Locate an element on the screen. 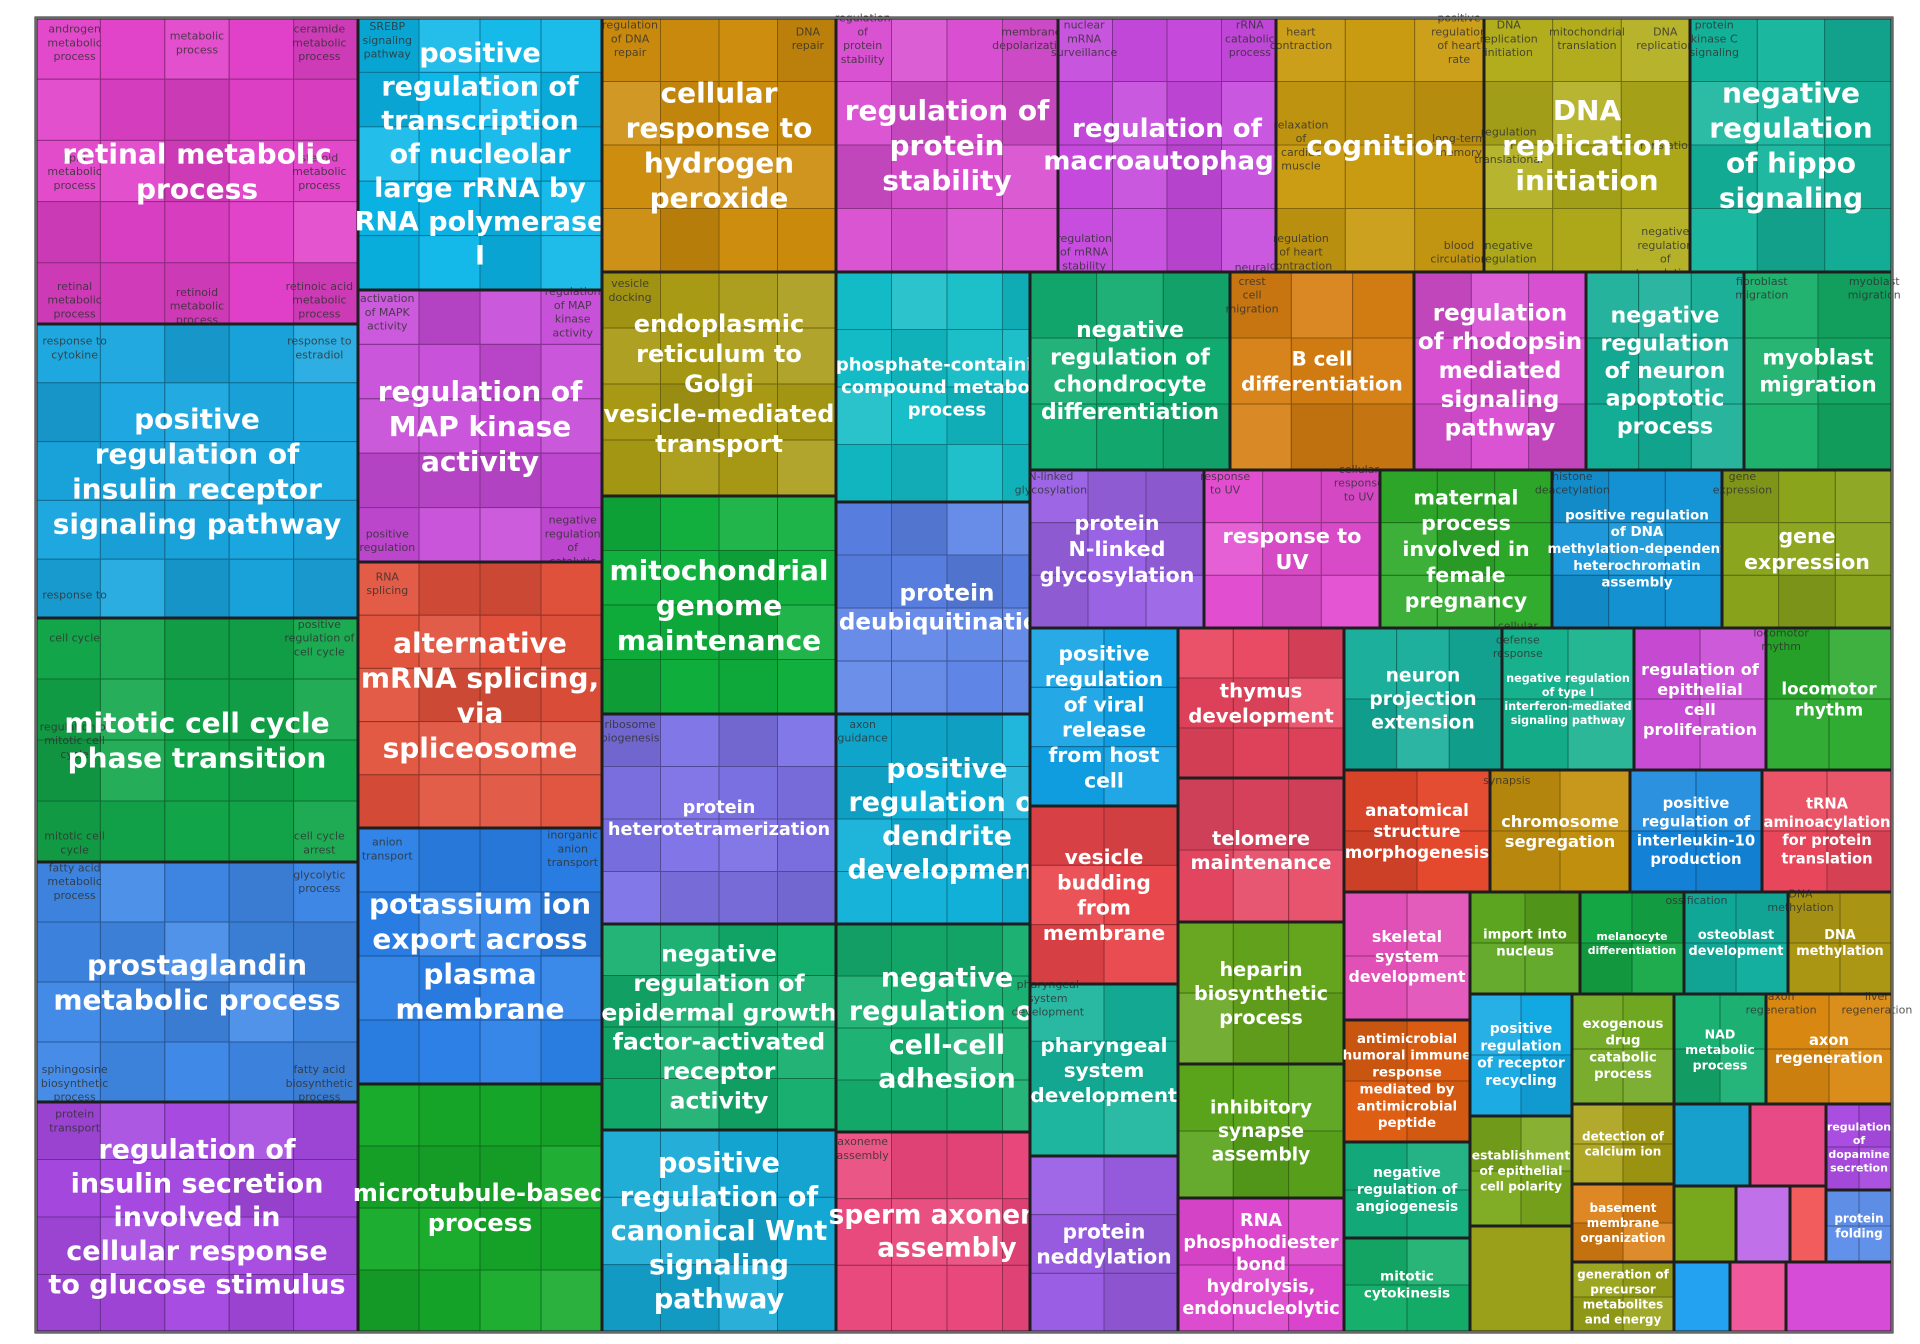 The image size is (1920, 1344). treemap-group-skeletal-system-development: skeletal system development is located at coordinates (1407, 956).